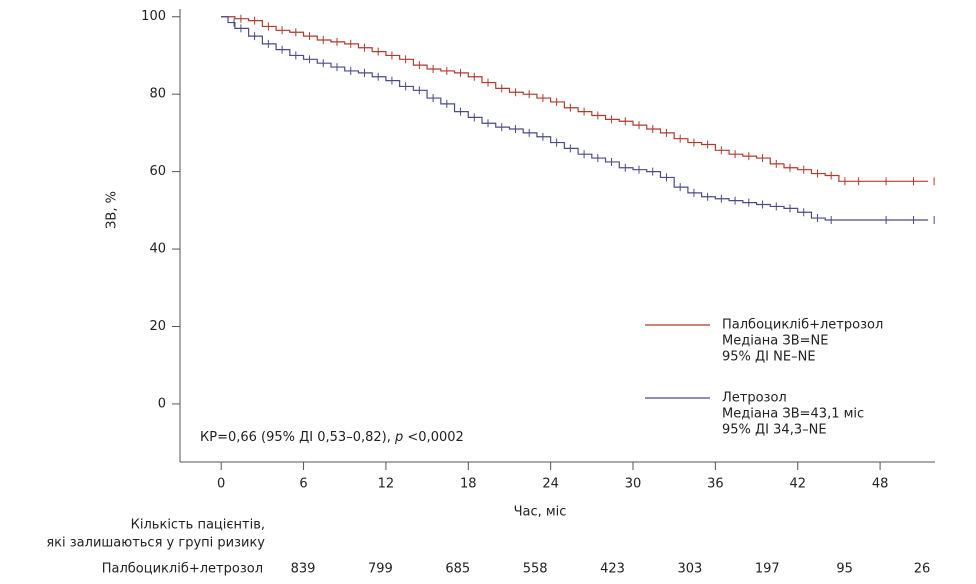 This screenshot has width=976, height=584. What do you see at coordinates (155, 543) in the screenshot?
I see `risk-title: які залишаються у групі ризику` at bounding box center [155, 543].